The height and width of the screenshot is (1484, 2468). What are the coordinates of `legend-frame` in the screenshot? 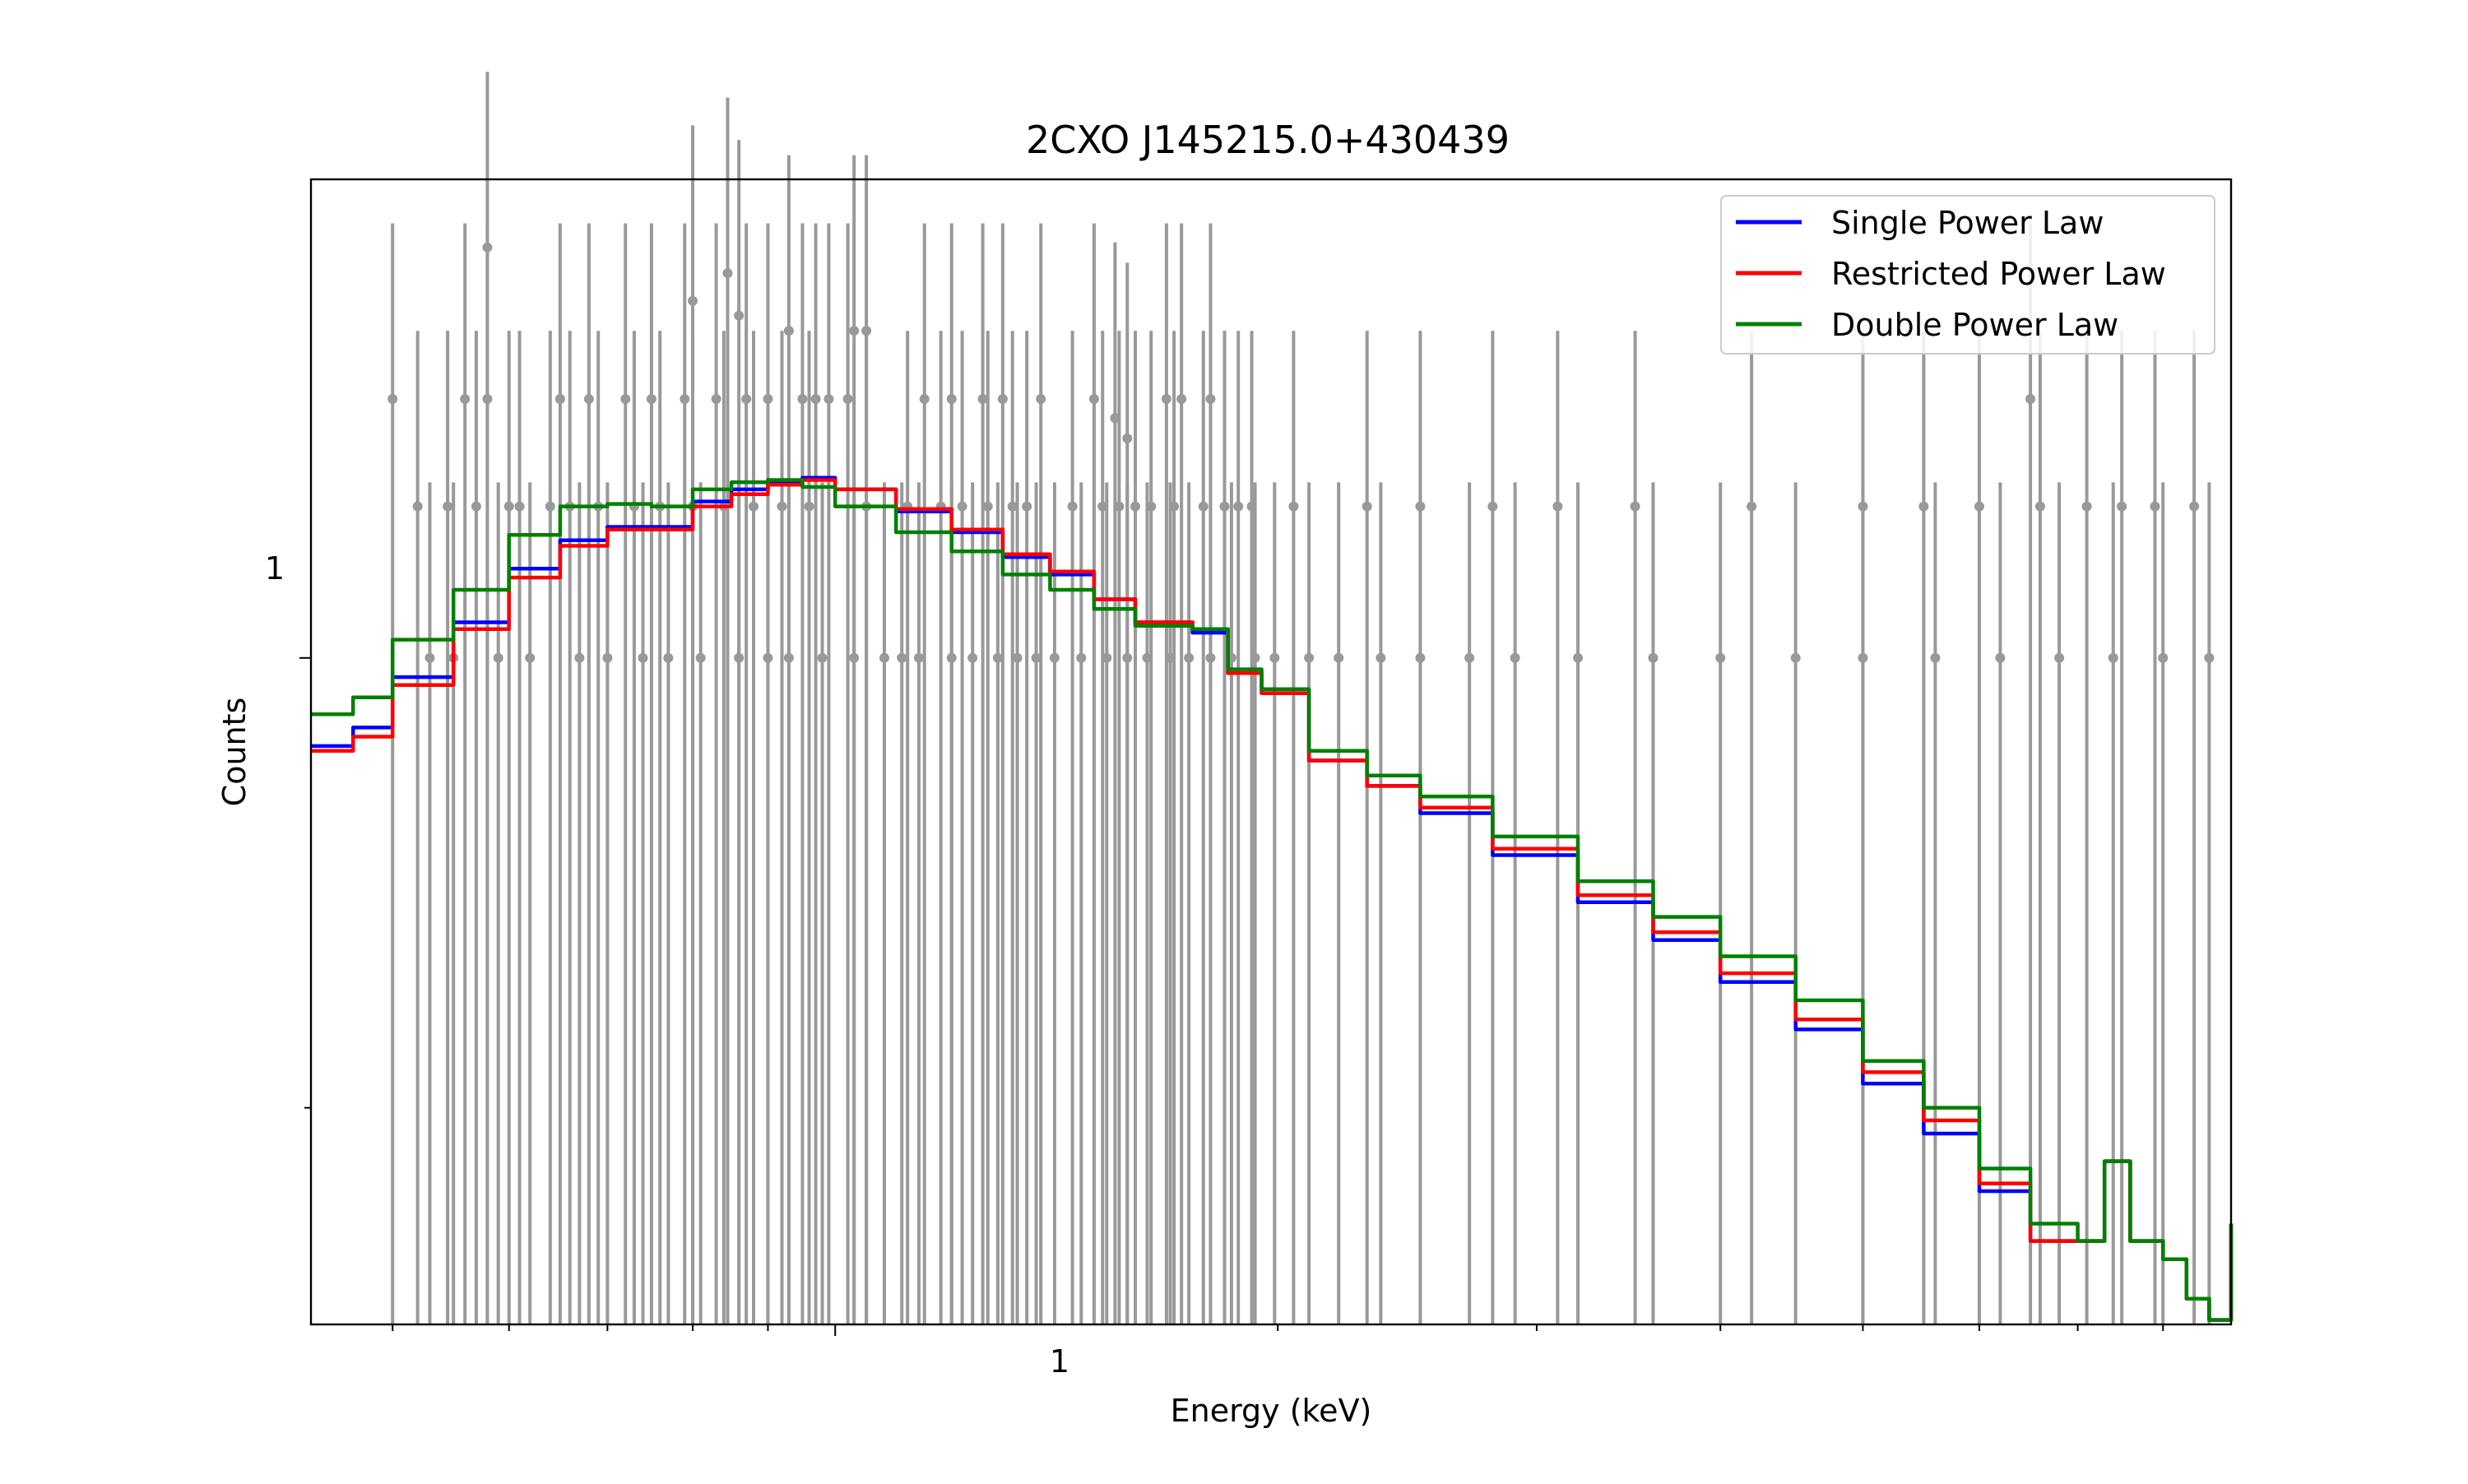 It's located at (1967, 275).